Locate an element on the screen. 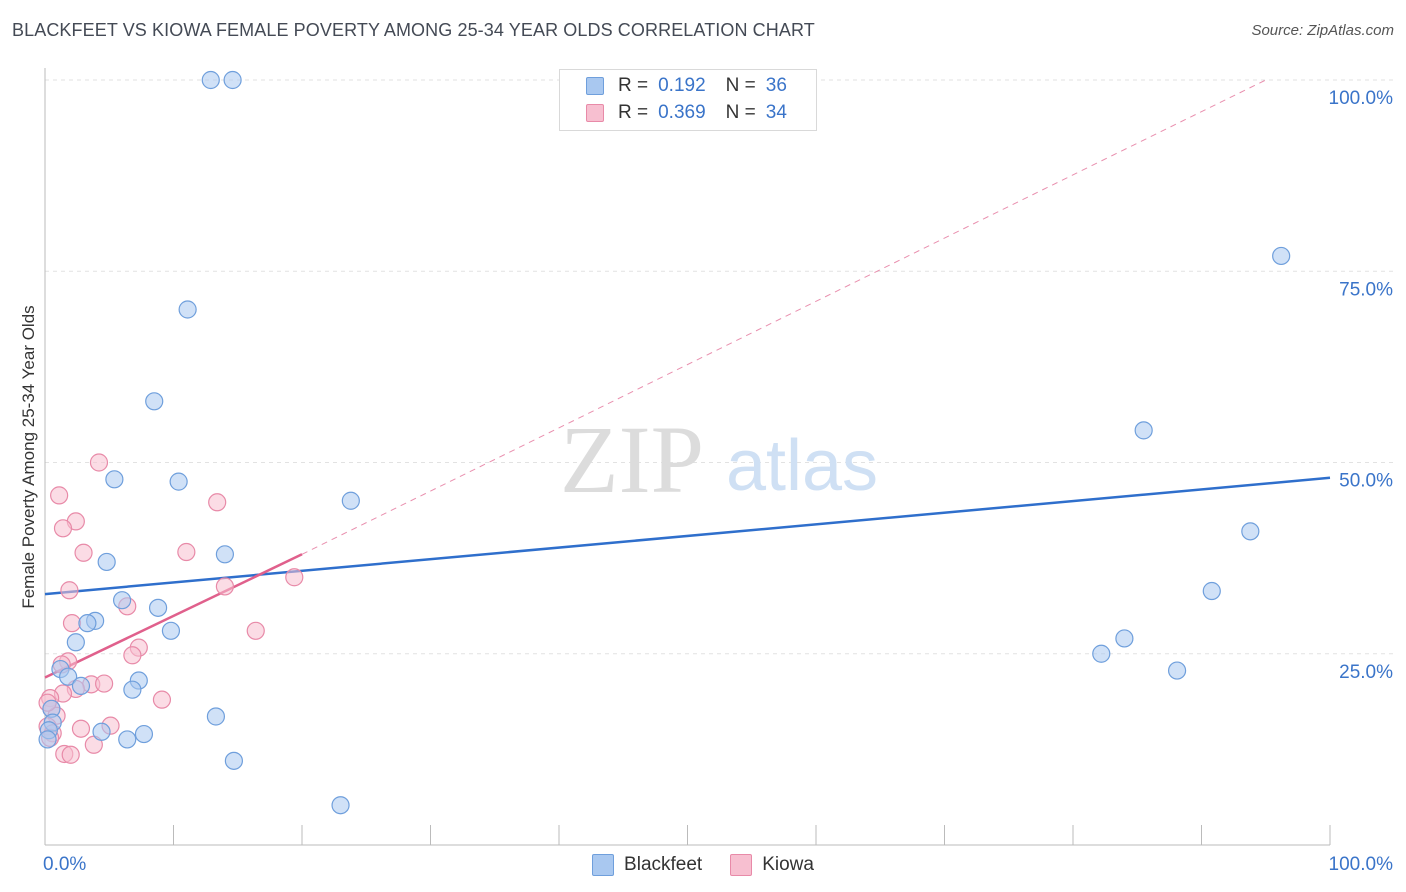 The width and height of the screenshot is (1406, 892). watermark-atlas: atlas is located at coordinates (802, 466).